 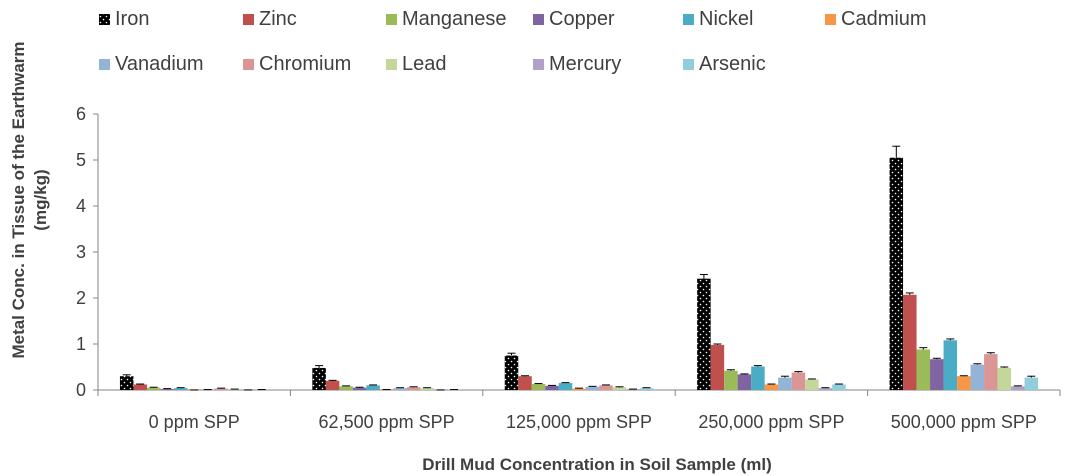 What do you see at coordinates (305, 64) in the screenshot?
I see `legend-label-chromium: Chromium` at bounding box center [305, 64].